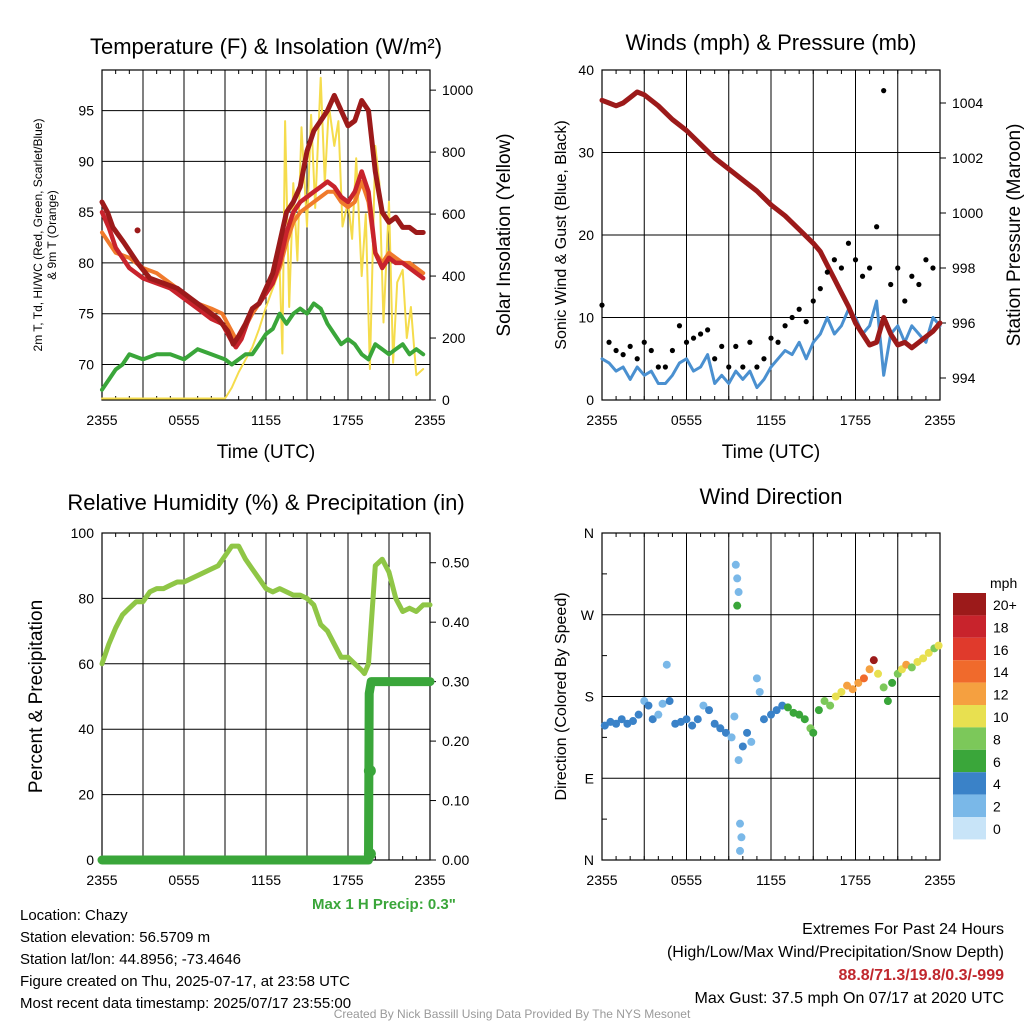 This screenshot has width=1024, height=1024. I want to click on y-tick-label: 30, so click(586, 153).